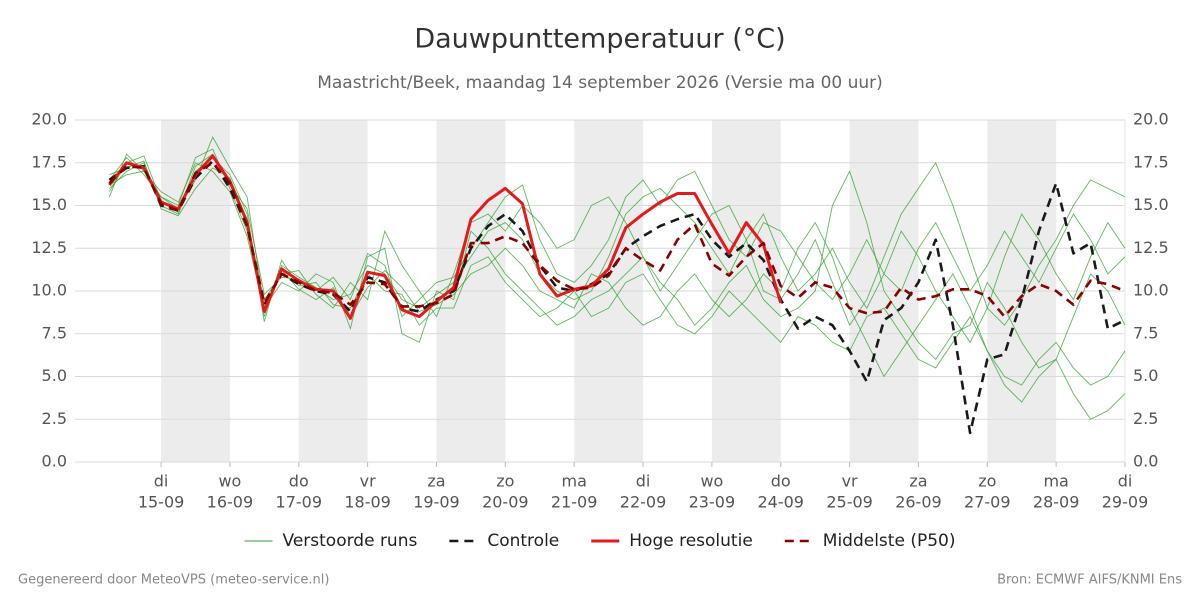 This screenshot has height=600, width=1200. I want to click on y-tick-label: 15.0, so click(49, 204).